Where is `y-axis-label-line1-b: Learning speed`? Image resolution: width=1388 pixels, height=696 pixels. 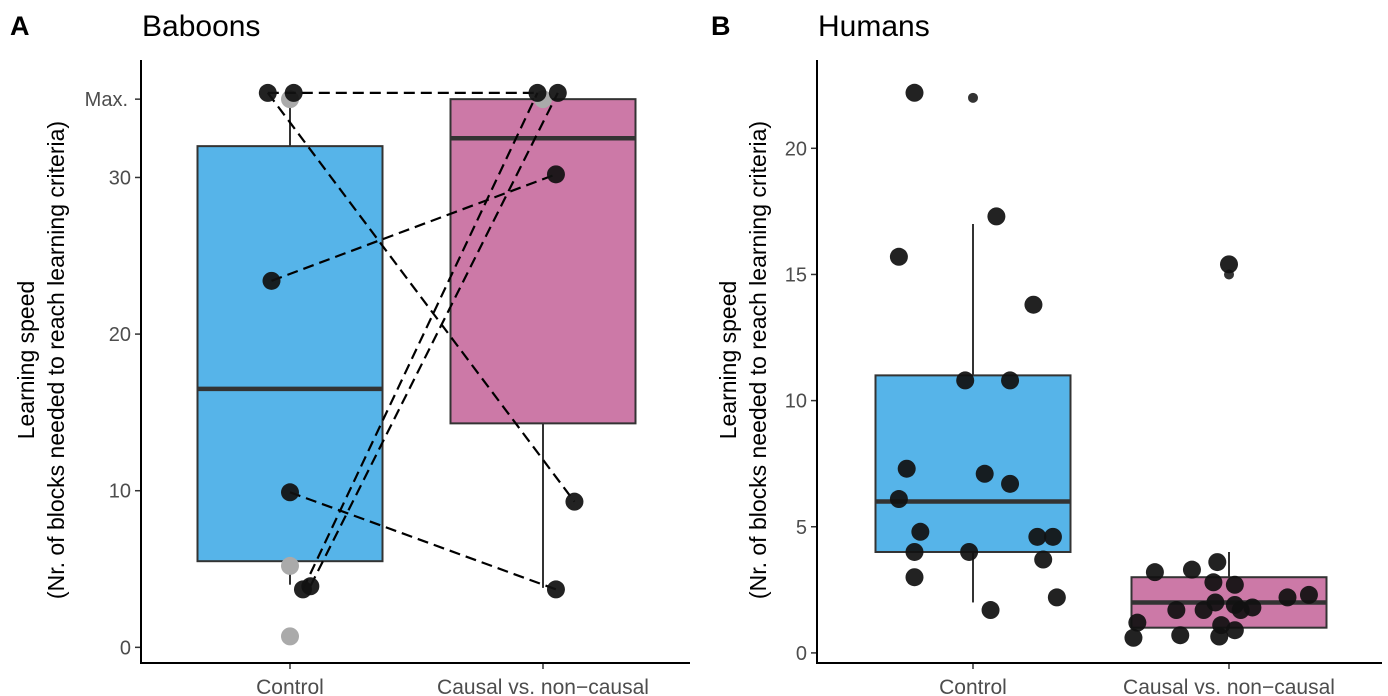 y-axis-label-line1-b: Learning speed is located at coordinates (728, 360).